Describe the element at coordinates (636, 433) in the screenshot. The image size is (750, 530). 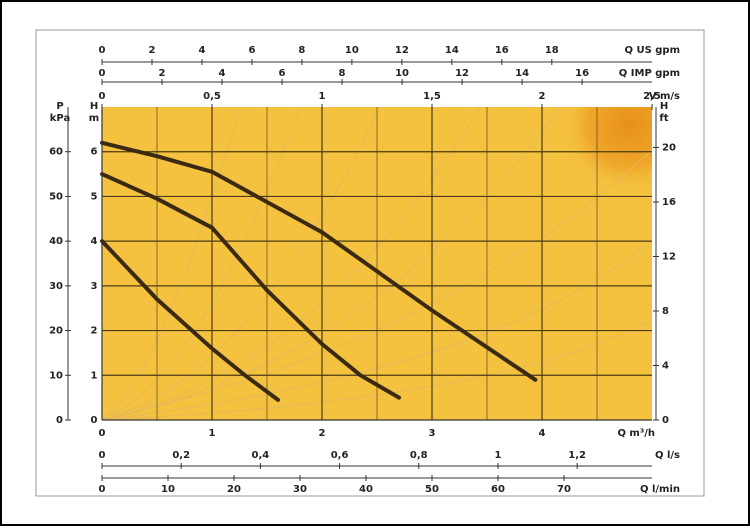
I see `x-axis-label: Q m³/h` at that location.